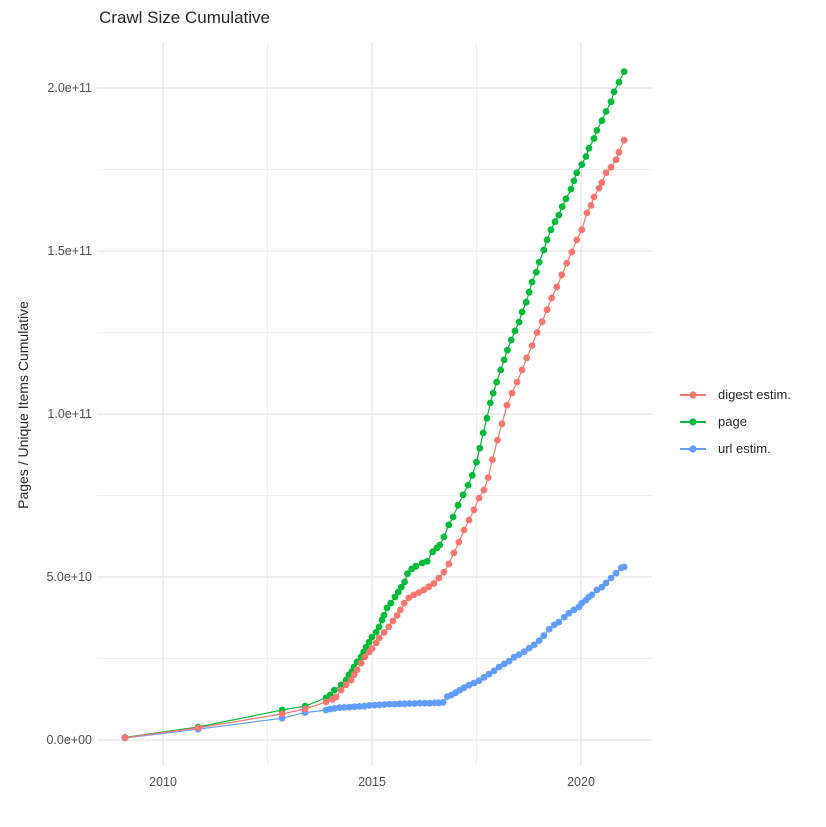  What do you see at coordinates (754, 394) in the screenshot?
I see `legend-label-digest: digest estim.` at bounding box center [754, 394].